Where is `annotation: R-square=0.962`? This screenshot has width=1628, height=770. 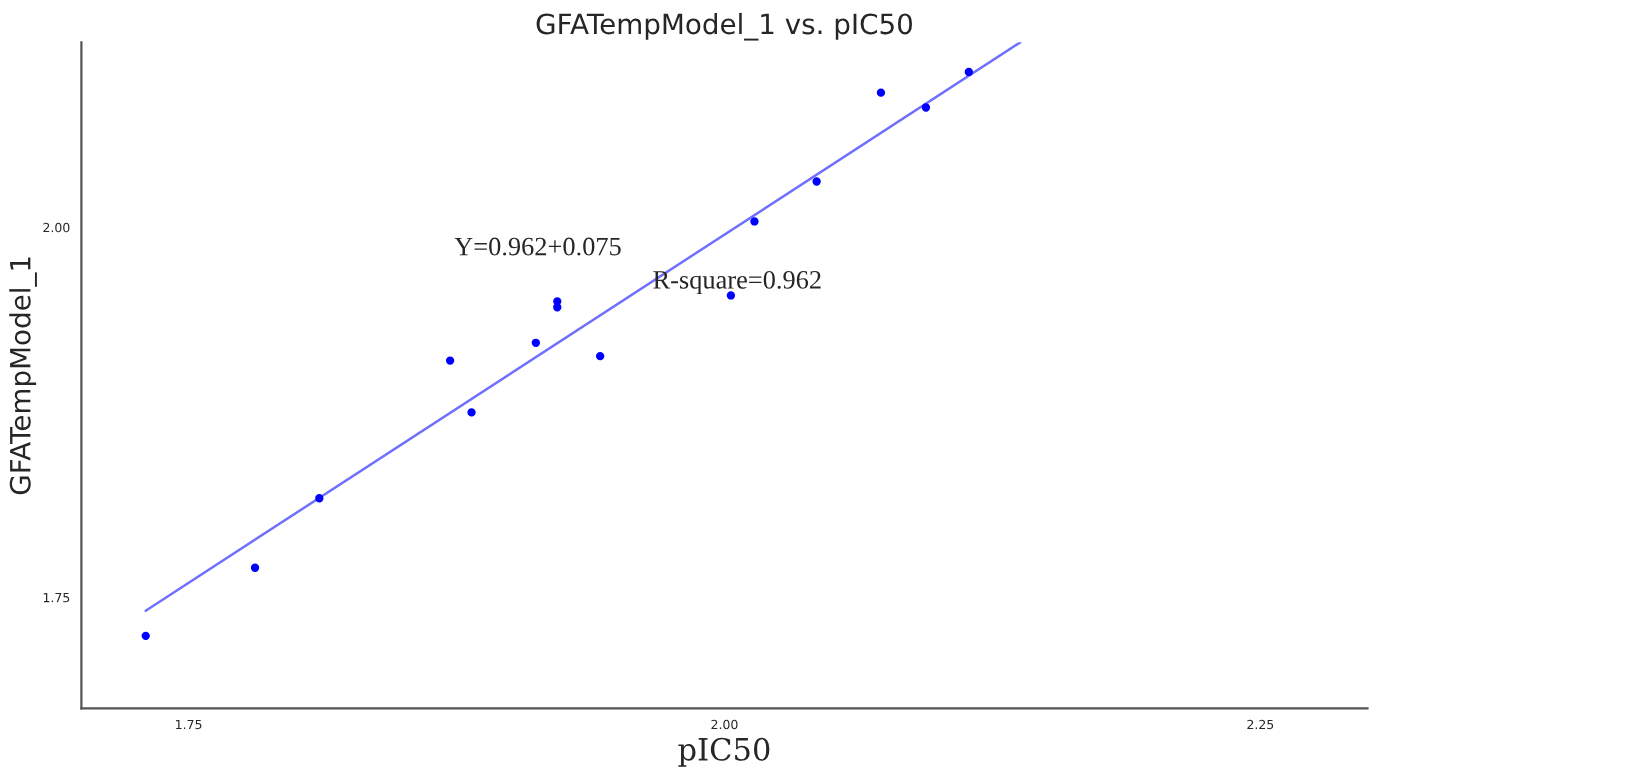 annotation: R-square=0.962 is located at coordinates (737, 282).